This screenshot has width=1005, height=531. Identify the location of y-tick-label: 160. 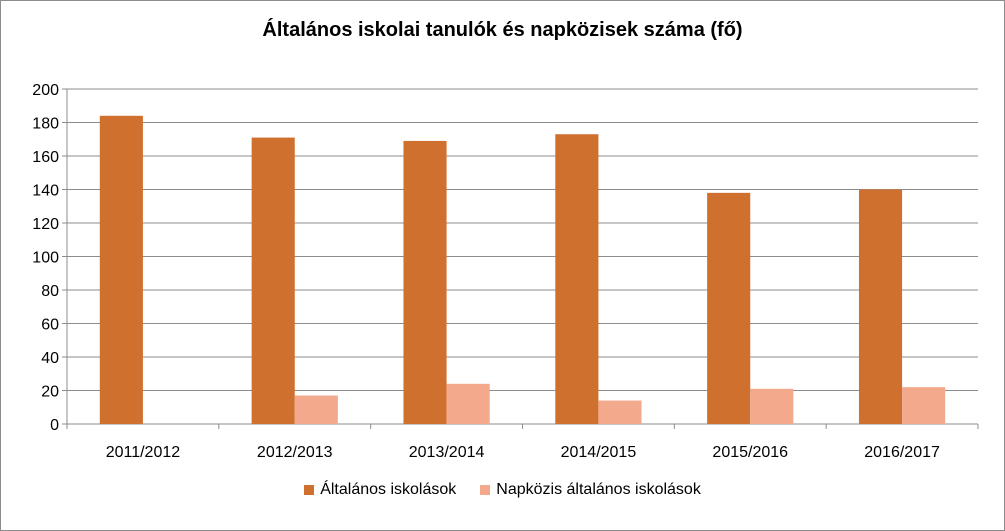
(45, 157).